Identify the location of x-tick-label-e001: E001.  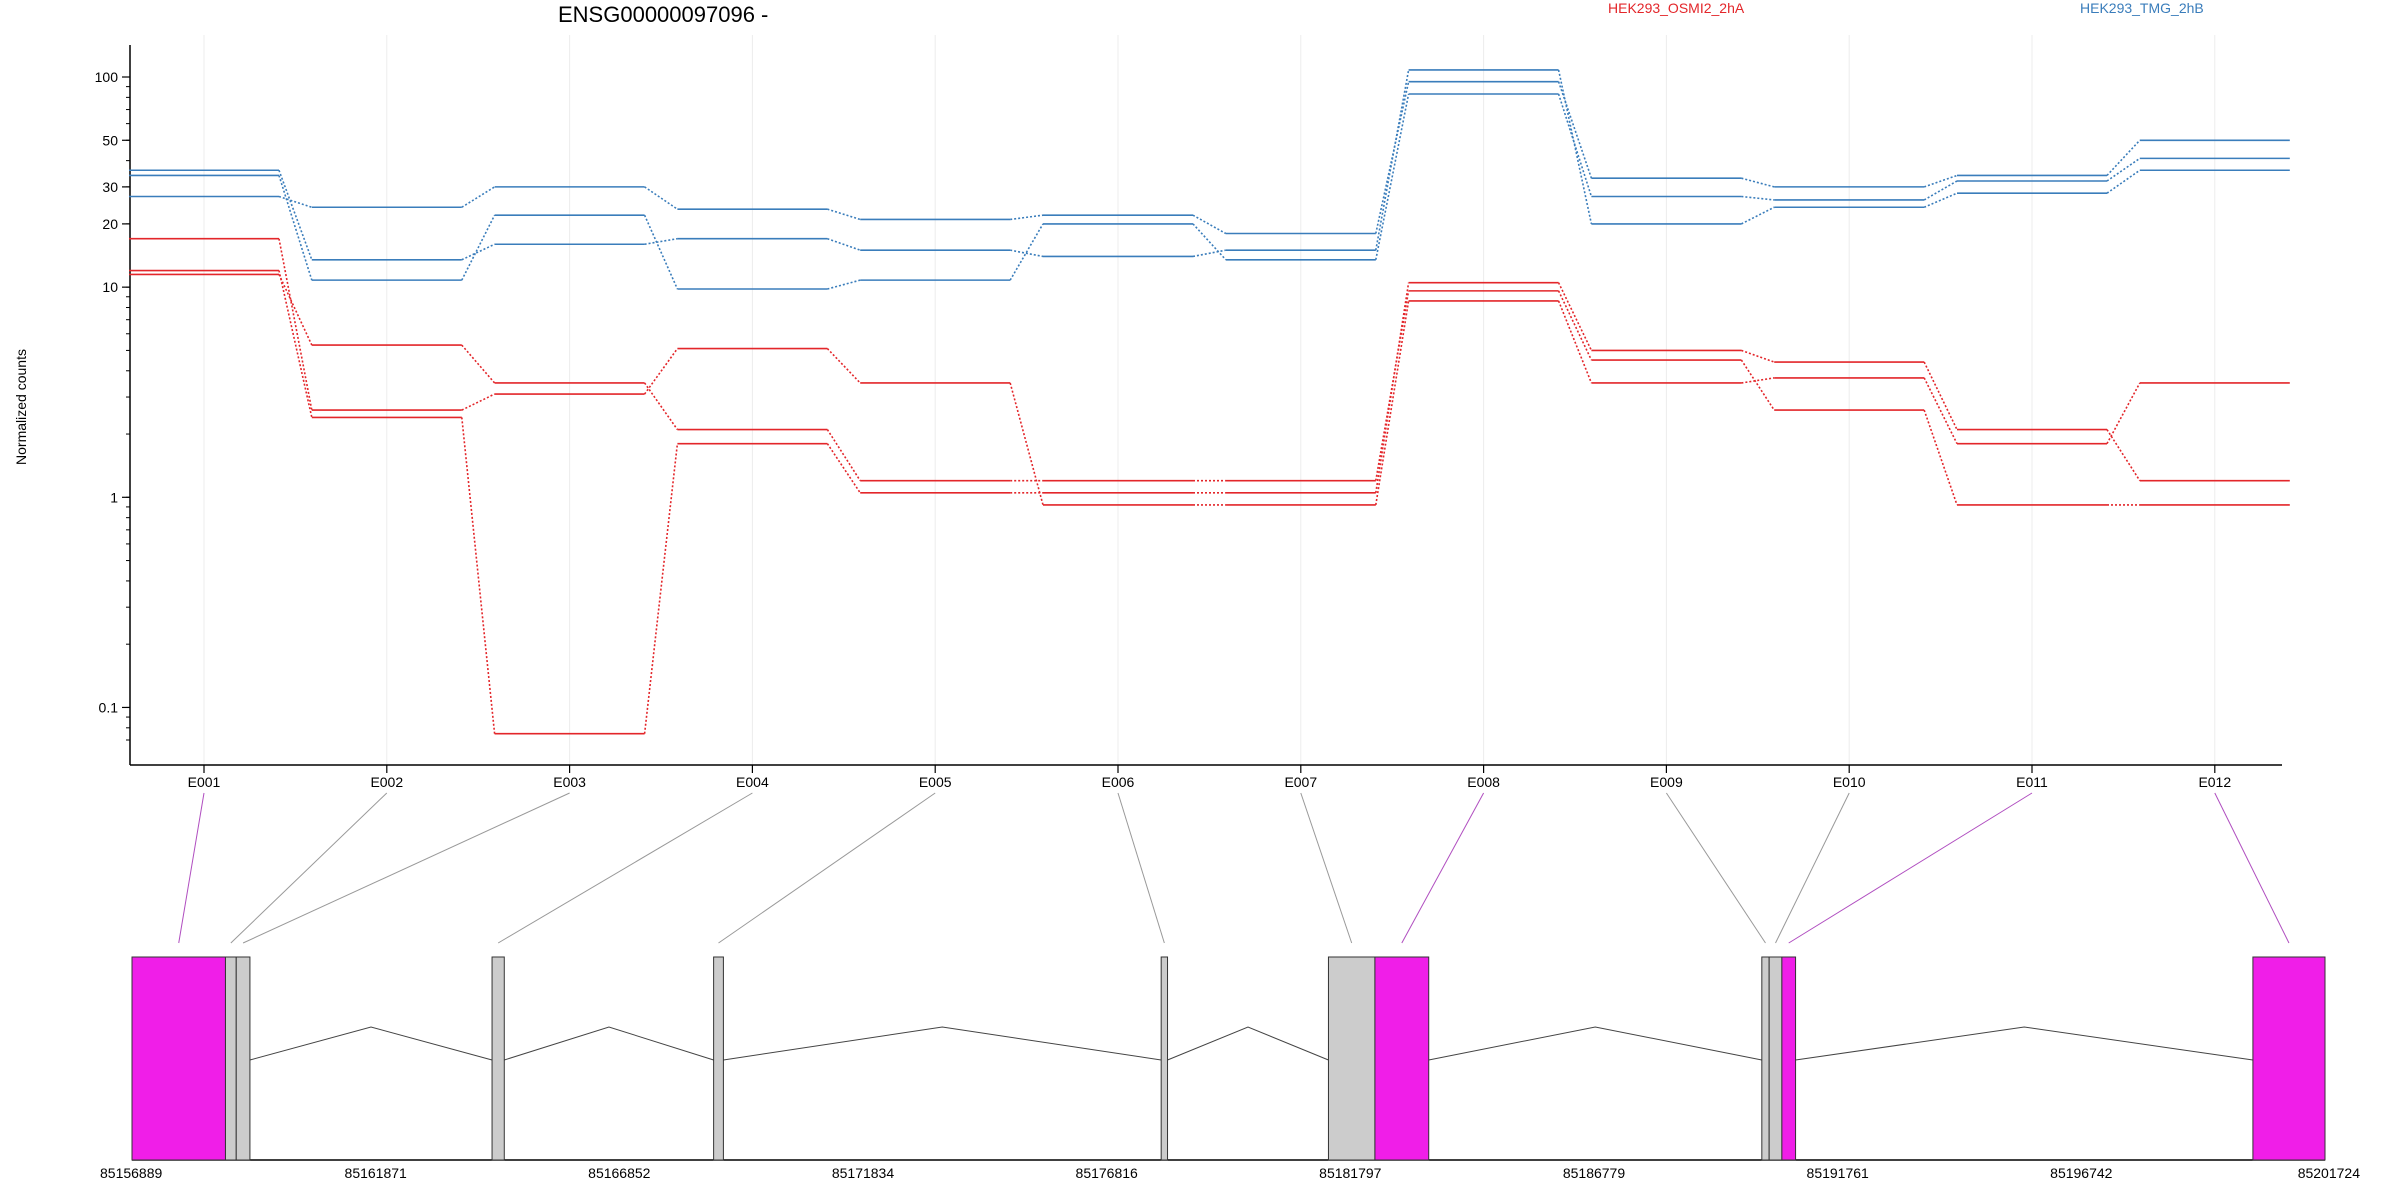
(204, 782).